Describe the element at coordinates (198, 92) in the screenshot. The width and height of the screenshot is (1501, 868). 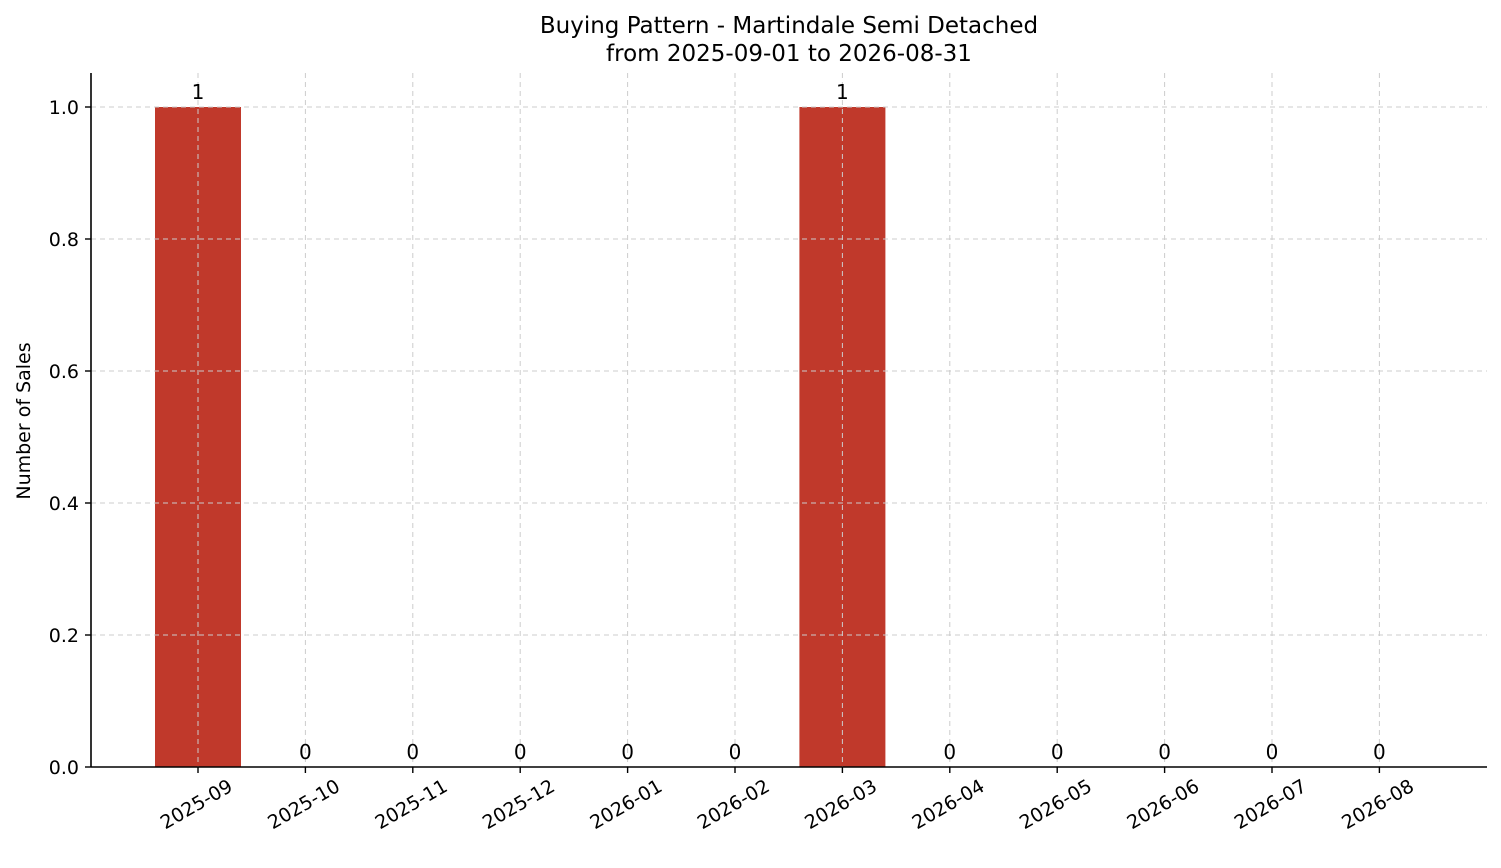
I see `data-label-2025-09: 1` at that location.